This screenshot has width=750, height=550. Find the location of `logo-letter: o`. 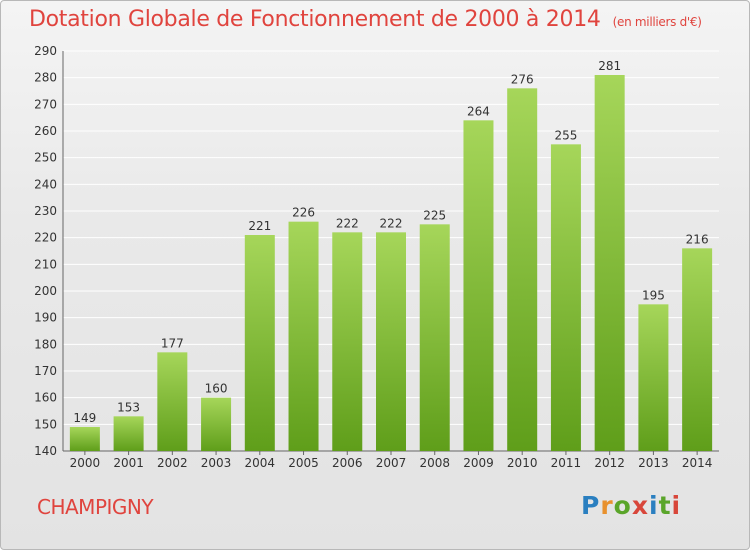

logo-letter: o is located at coordinates (622, 505).